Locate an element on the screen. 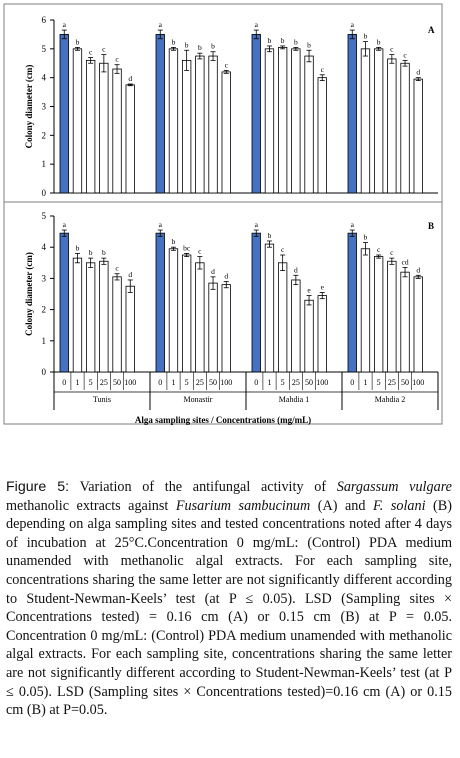  caption-species-1: Sargassum vulgare is located at coordinates (394, 487).